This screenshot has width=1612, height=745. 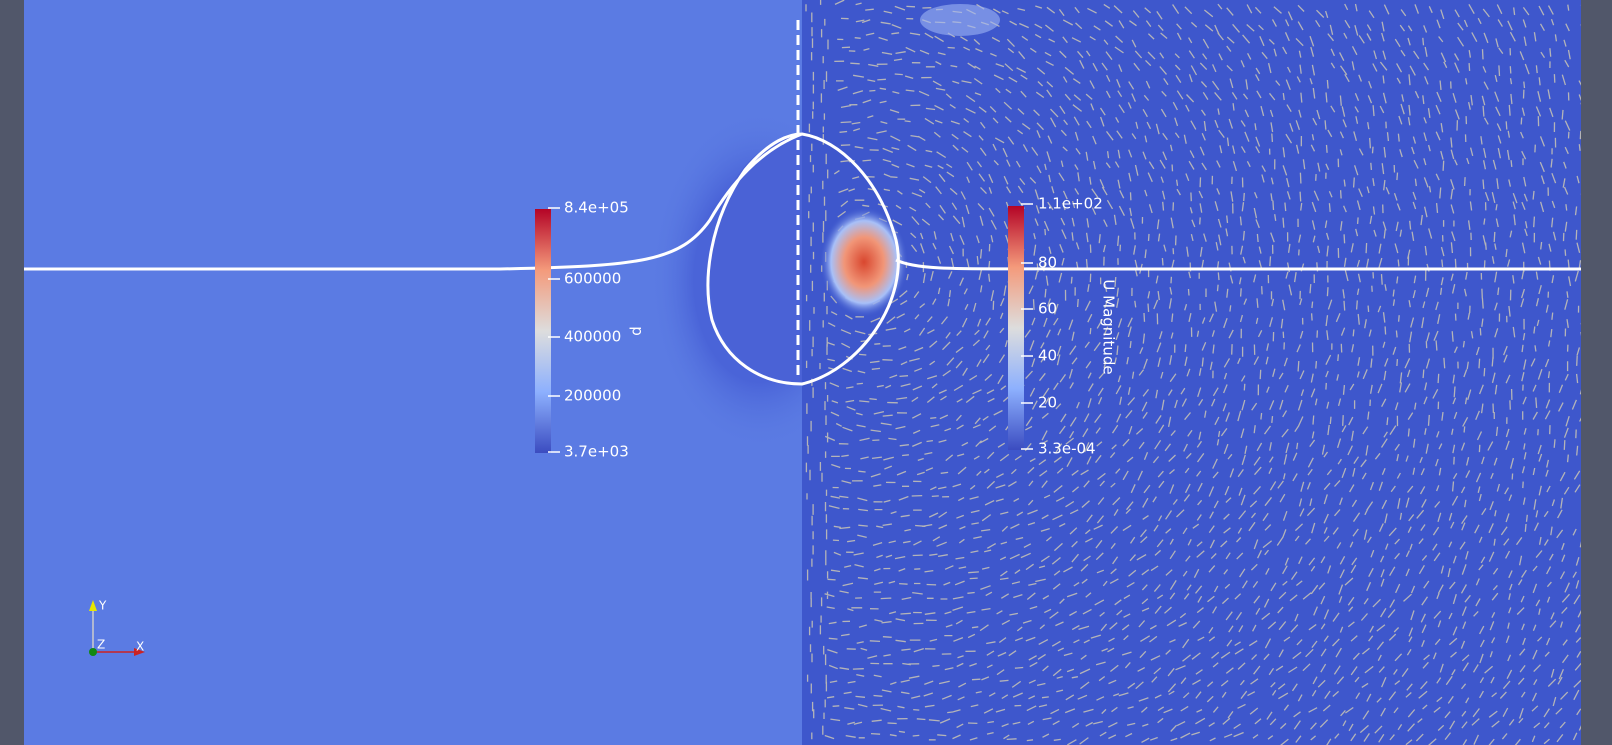 I want to click on colorbar-label: 200000, so click(x=592, y=396).